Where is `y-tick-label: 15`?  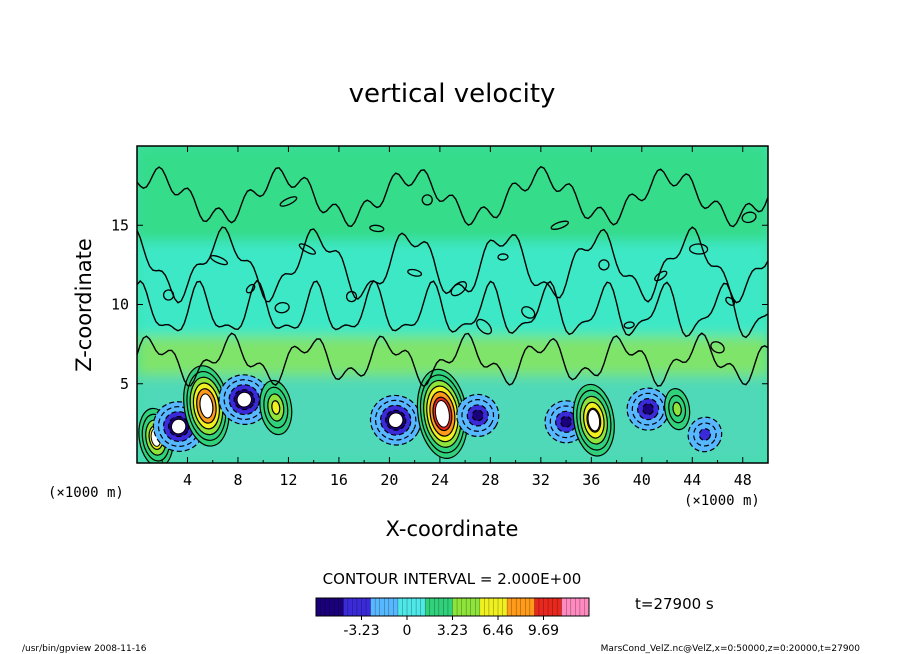
y-tick-label: 15 is located at coordinates (120, 225).